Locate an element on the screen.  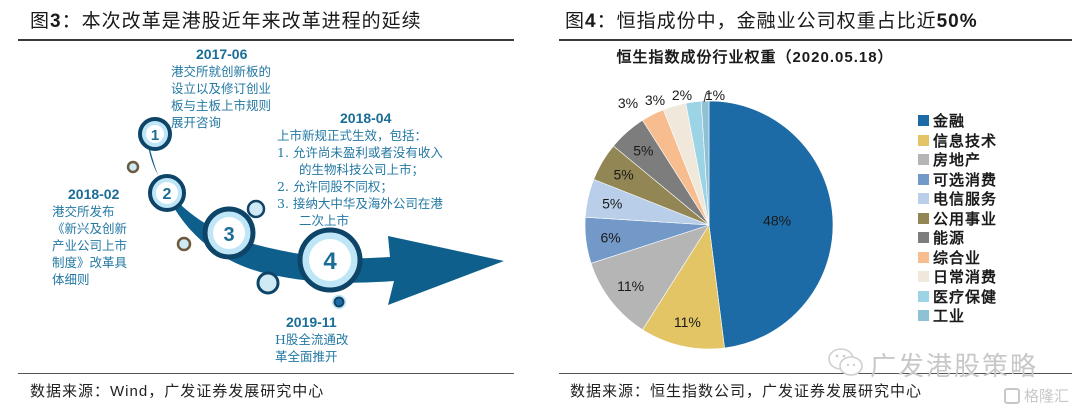
step-3-date: 2018-04 is located at coordinates (366, 118).